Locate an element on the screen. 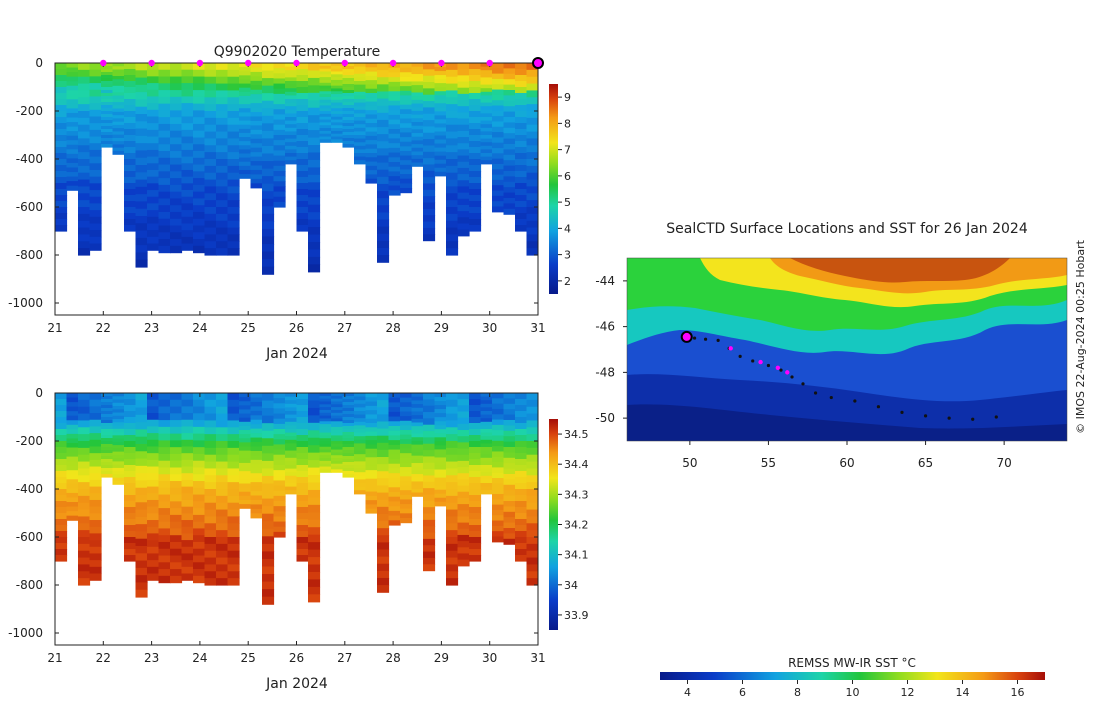 Image resolution: width=1100 pixels, height=704 pixels. sst-colorbar is located at coordinates (852, 676).